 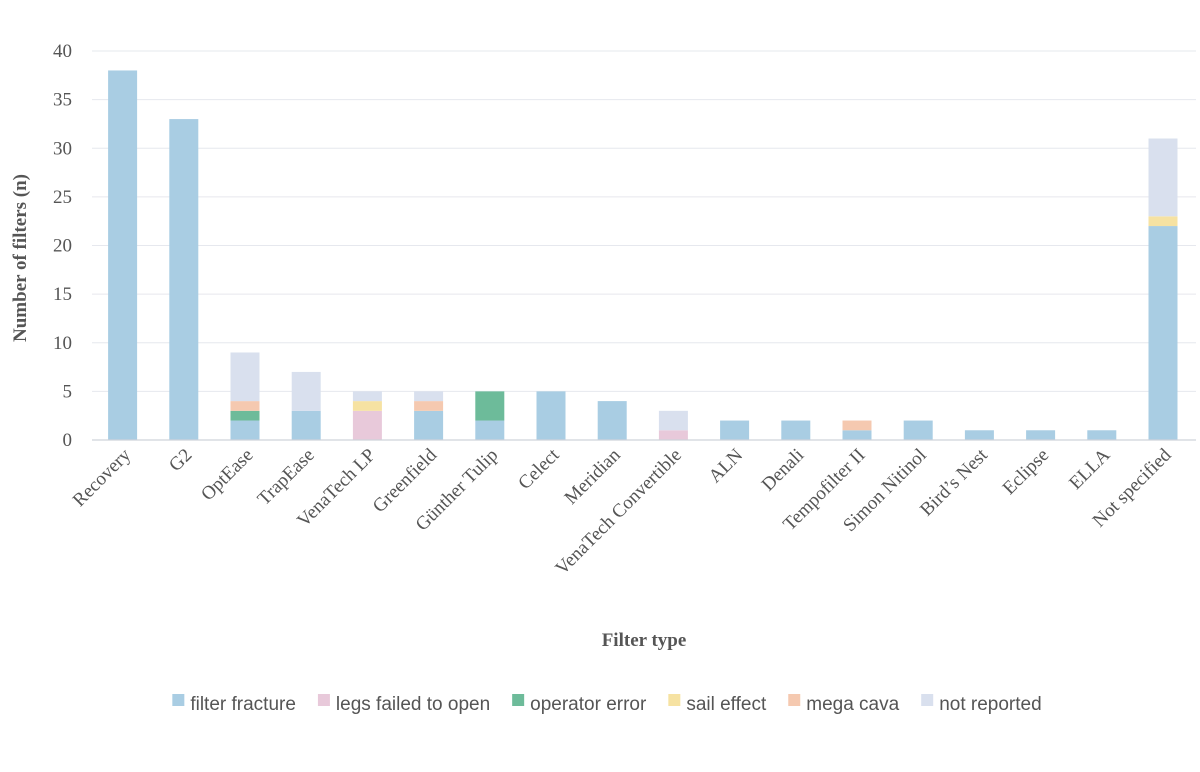 What do you see at coordinates (20, 258) in the screenshot?
I see `y-axis-title: Number of filters (n)` at bounding box center [20, 258].